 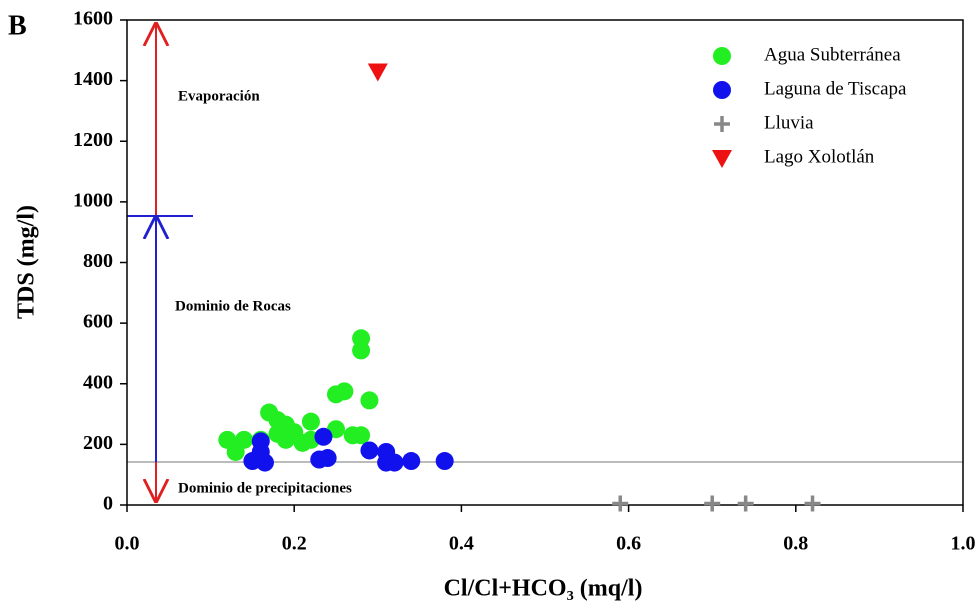 I want to click on panel-label: B, so click(x=17, y=25).